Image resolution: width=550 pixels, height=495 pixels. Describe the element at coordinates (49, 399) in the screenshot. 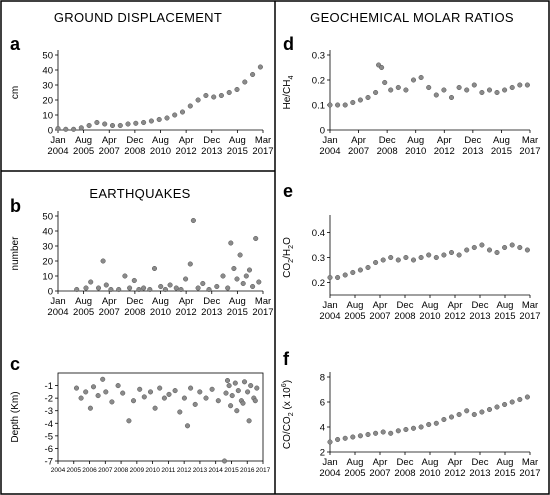

I see `y-tick-label: -2` at that location.